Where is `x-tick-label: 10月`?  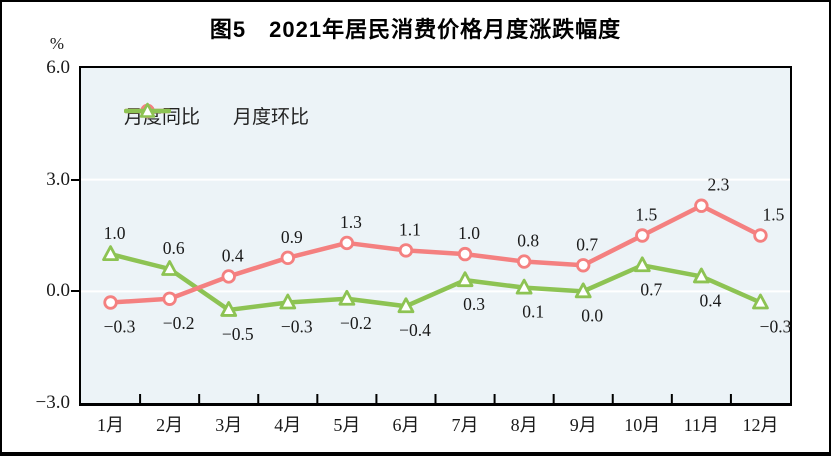 x-tick-label: 10月 is located at coordinates (642, 425).